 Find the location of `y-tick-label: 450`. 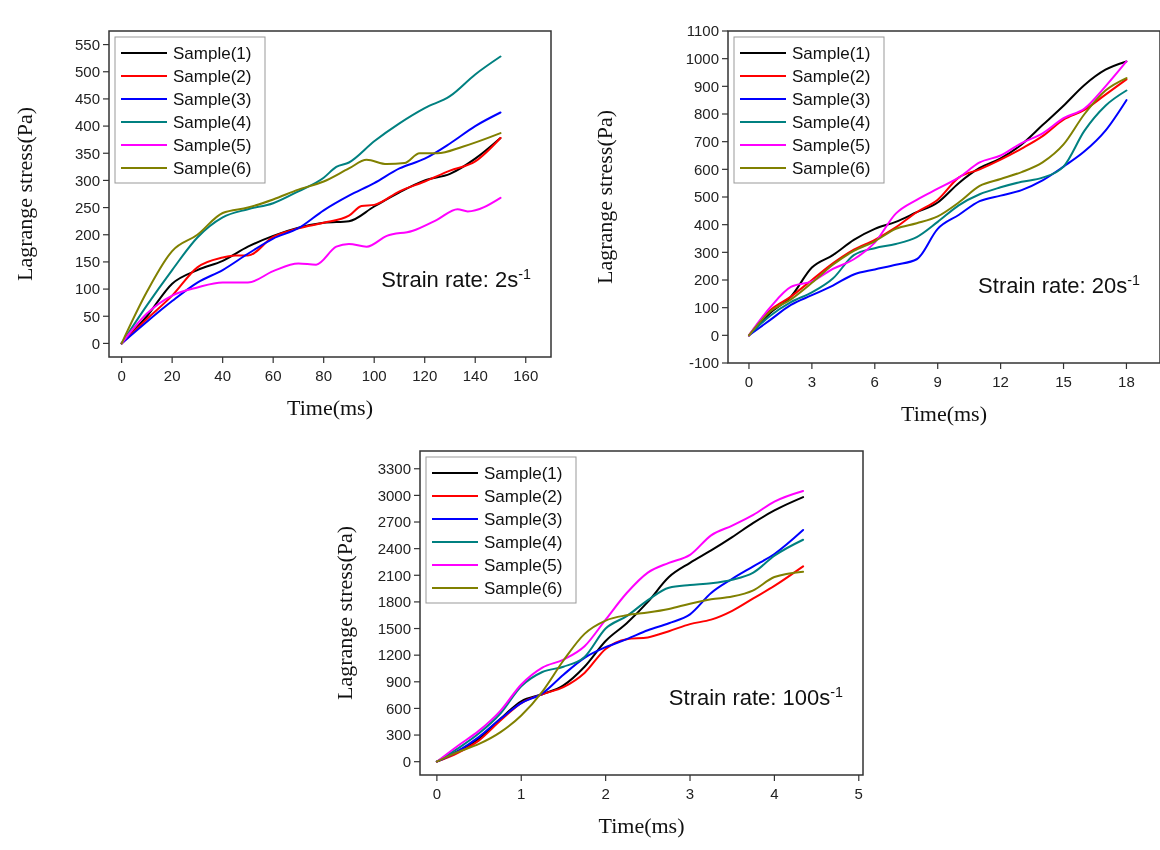

y-tick-label: 450 is located at coordinates (87, 99).